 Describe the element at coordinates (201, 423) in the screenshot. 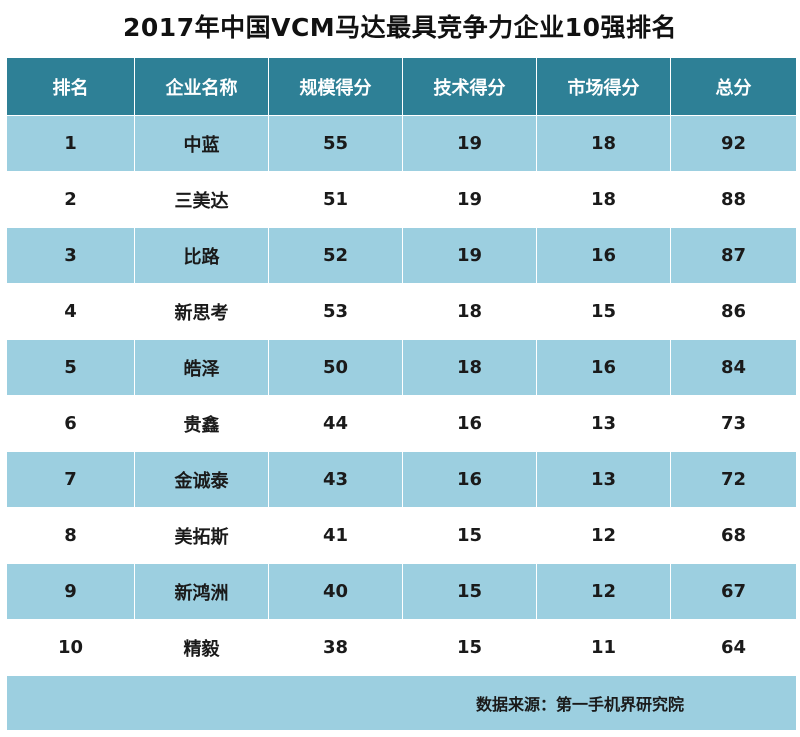

I see `company-cell: 贵鑫` at that location.